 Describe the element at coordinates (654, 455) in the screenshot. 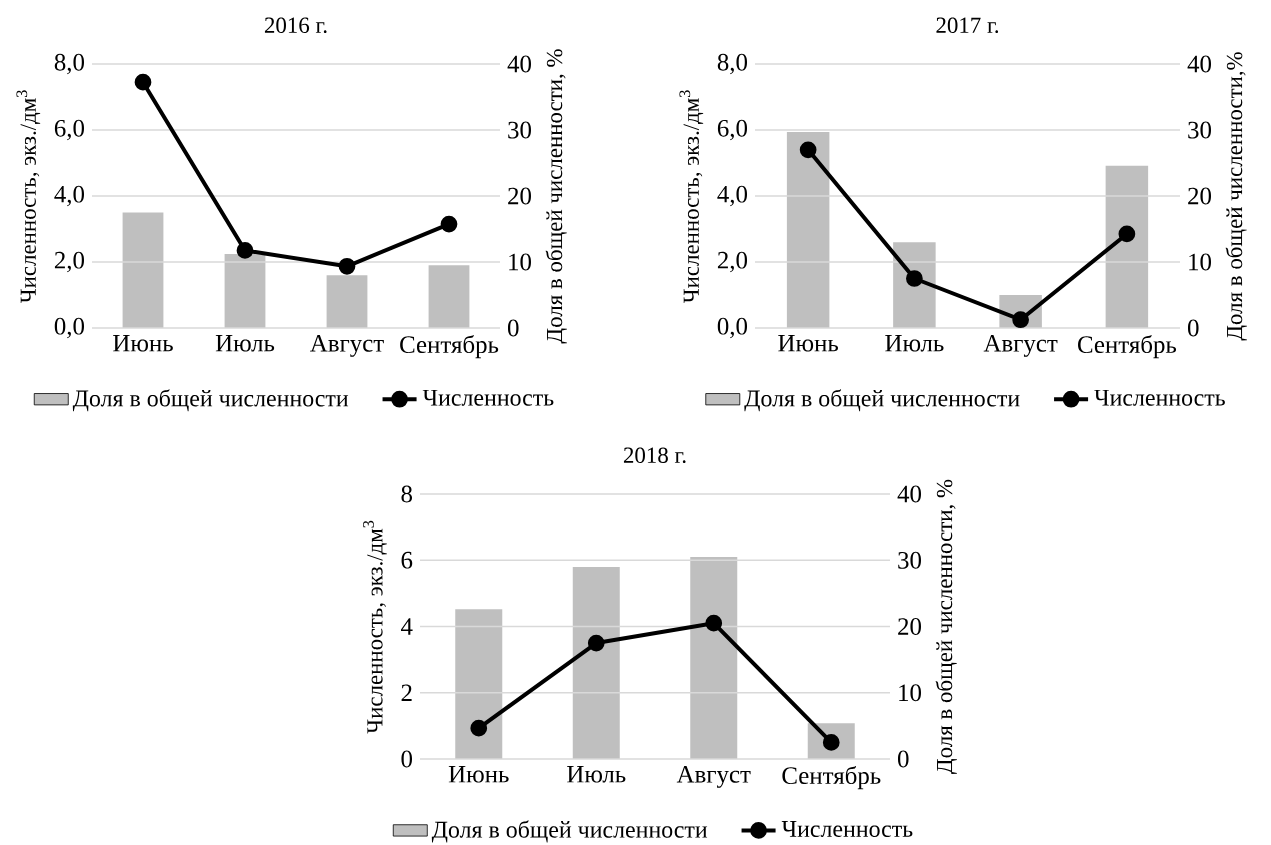

I see `chart-title: 2018 г.` at that location.